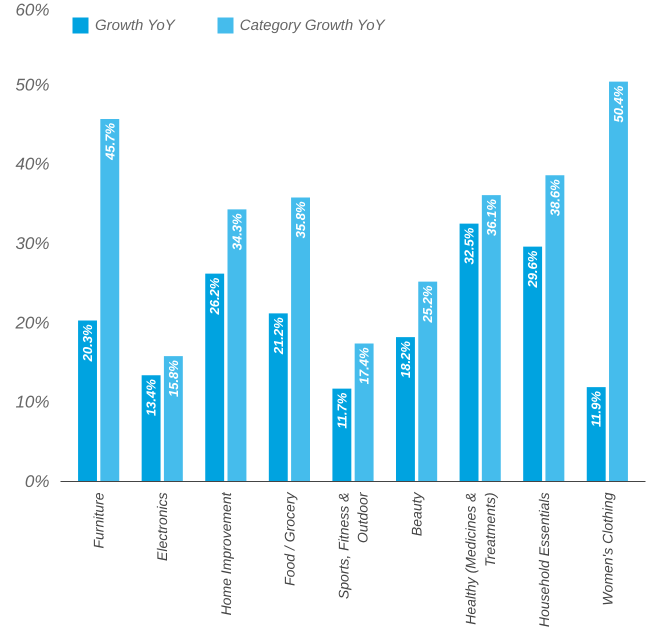 This screenshot has width=659, height=640. What do you see at coordinates (162, 526) in the screenshot?
I see `x-tick-label: Electronics` at bounding box center [162, 526].